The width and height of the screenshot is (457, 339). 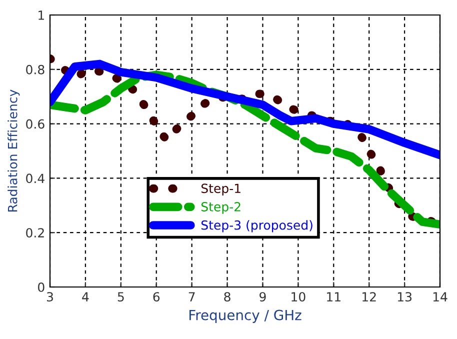 I want to click on x-tick-label: 11, so click(x=333, y=297).